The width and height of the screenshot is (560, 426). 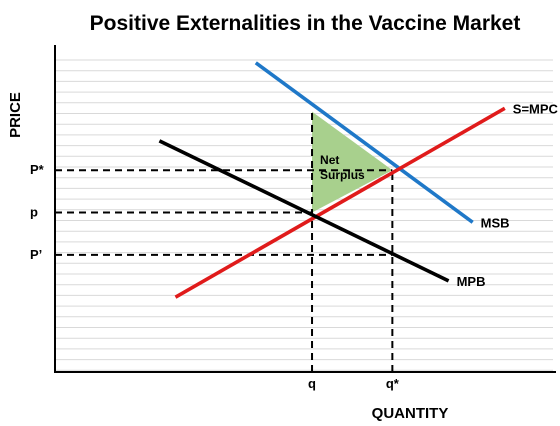 I want to click on series-label-msb: MSB, so click(x=495, y=222).